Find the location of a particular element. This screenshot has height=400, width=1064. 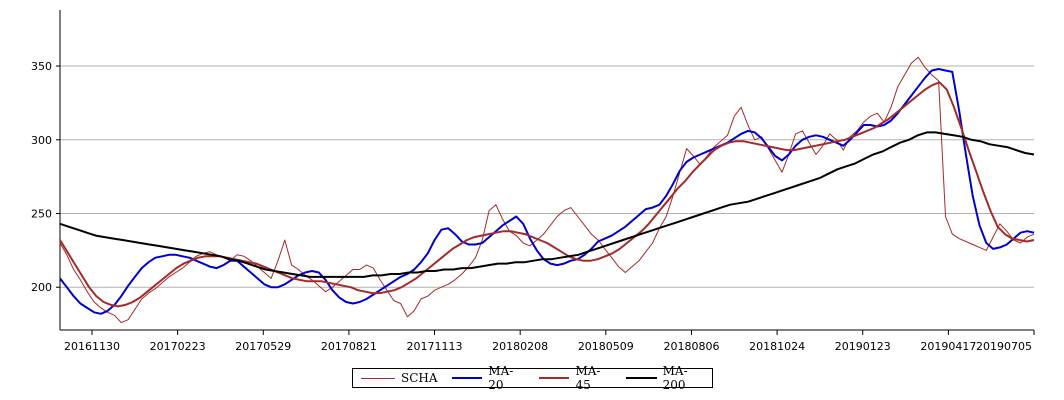

x-tick-label: 20190417 is located at coordinates (948, 346).